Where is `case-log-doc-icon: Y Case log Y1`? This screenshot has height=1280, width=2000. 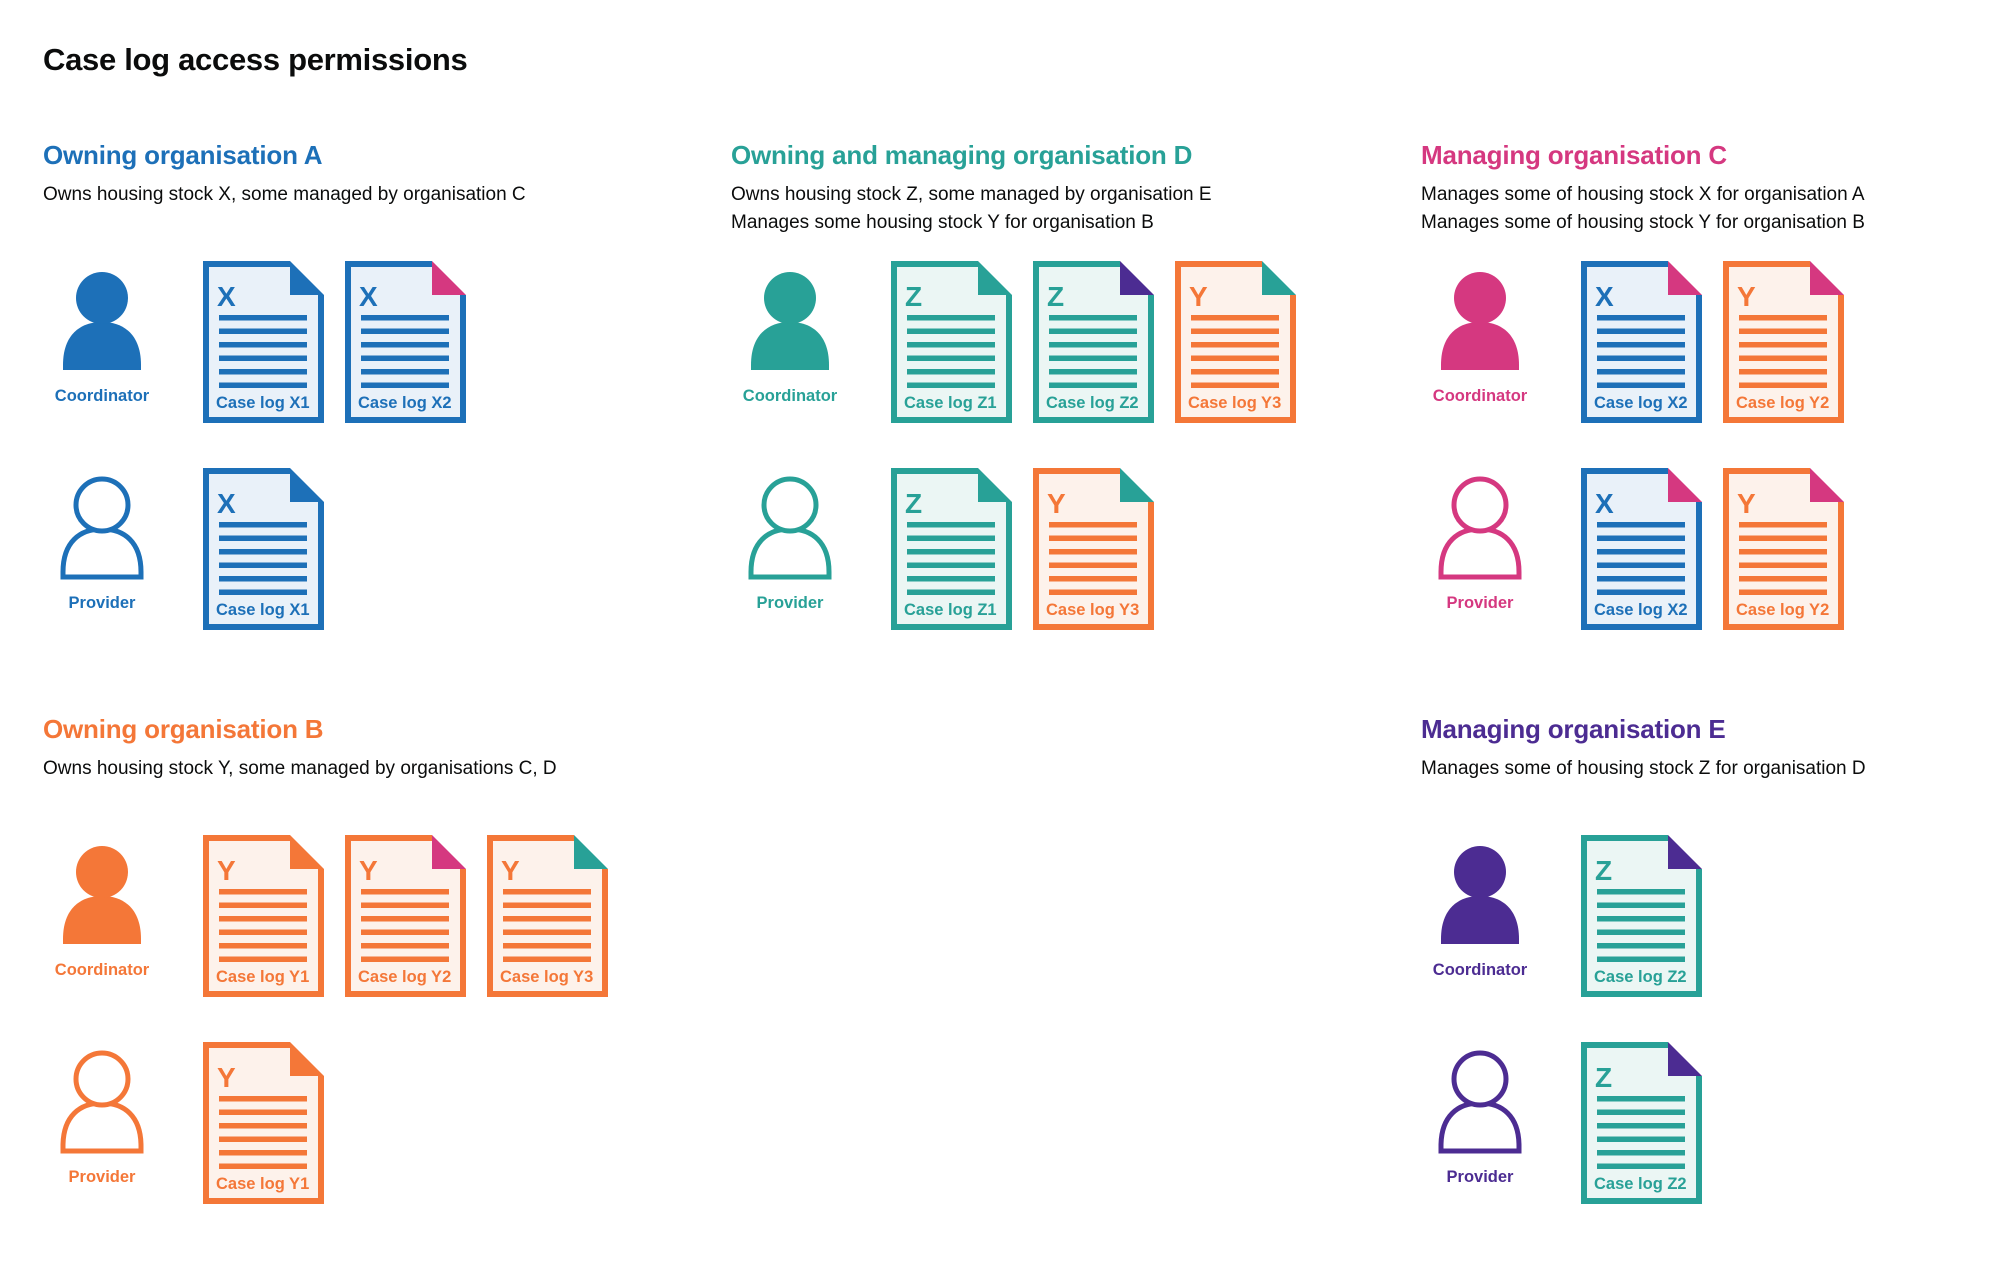
case-log-doc-icon: Y Case log Y1 is located at coordinates (263, 1123).